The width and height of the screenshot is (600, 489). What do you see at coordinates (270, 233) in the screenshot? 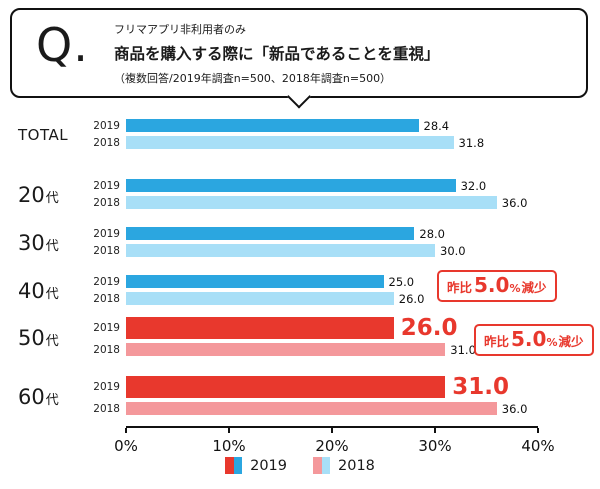
I see `bar-2019-30代` at bounding box center [270, 233].